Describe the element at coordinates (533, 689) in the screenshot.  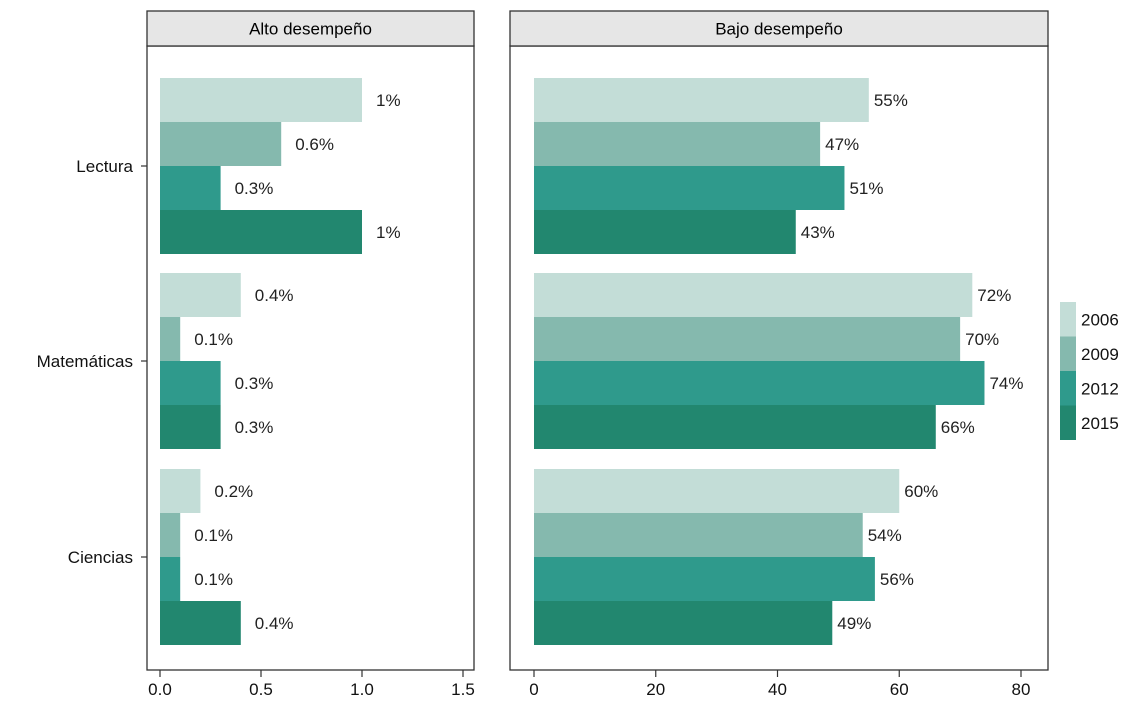
I see `panel-2-tick-label: 0` at that location.